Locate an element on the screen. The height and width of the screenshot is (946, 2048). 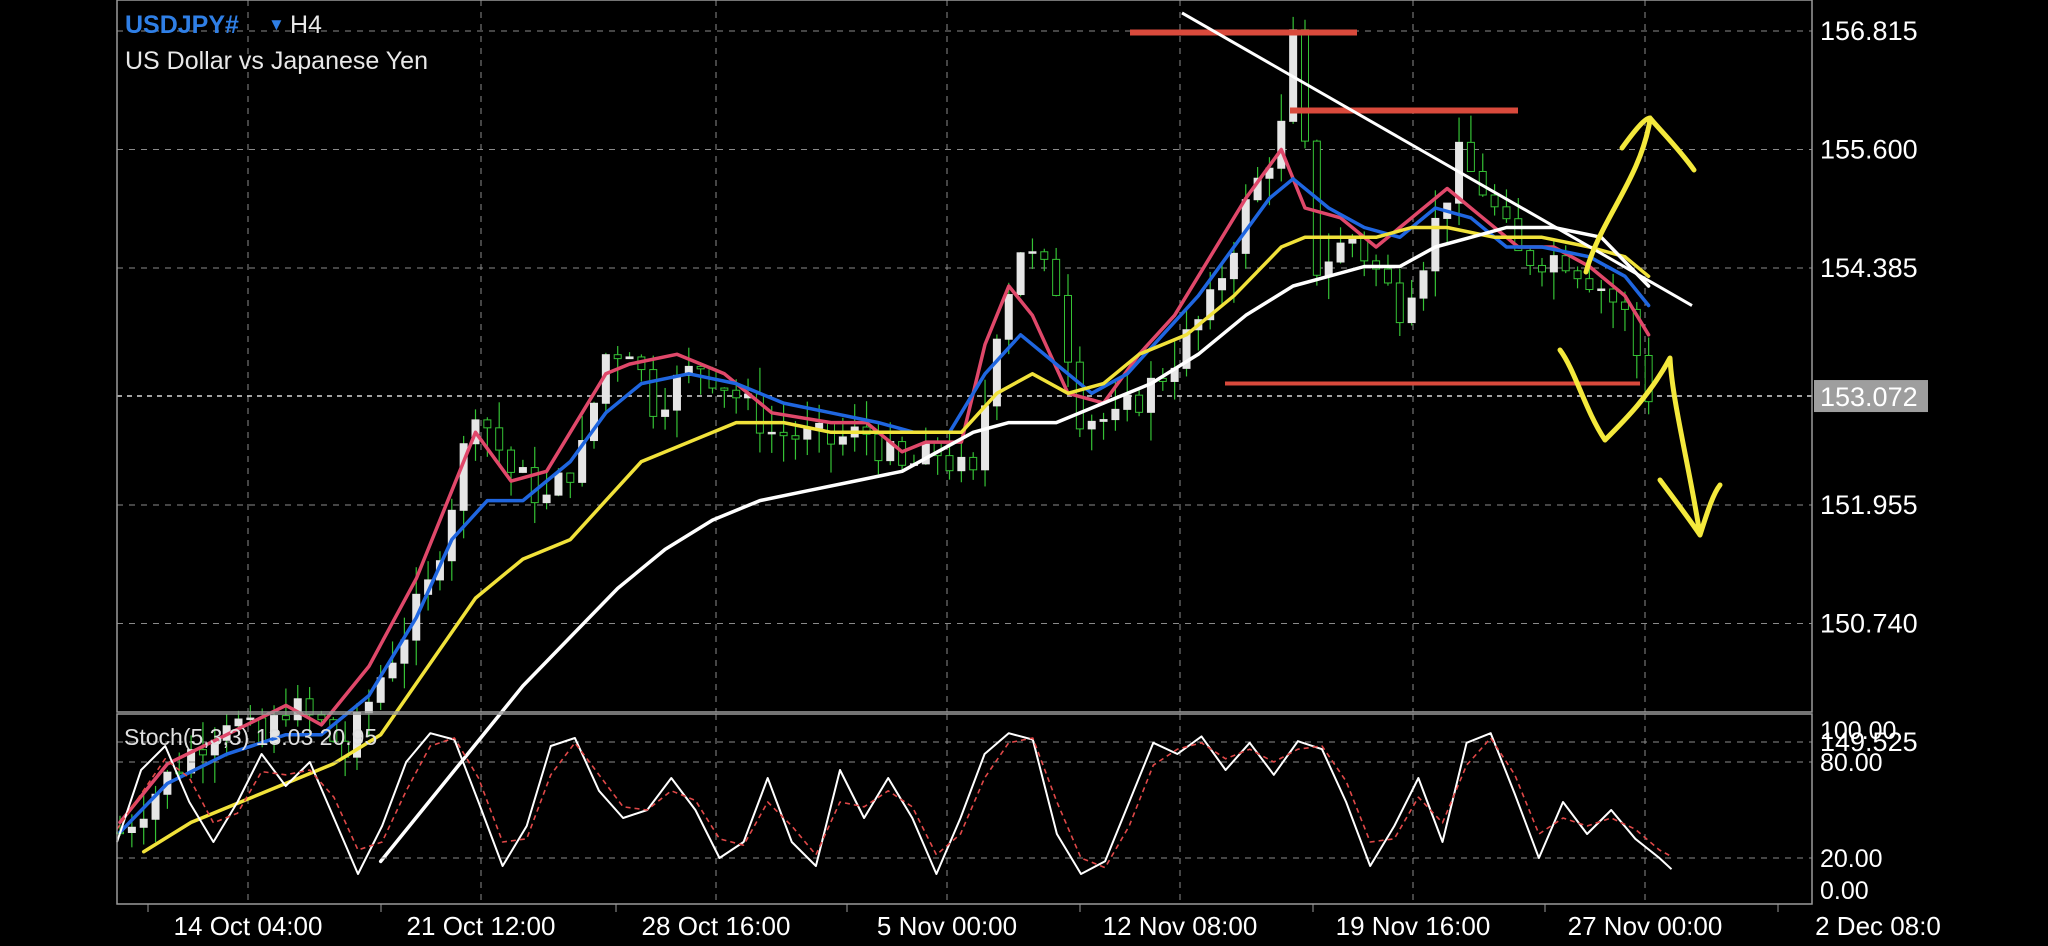
time-axis-label: 5 Nov 00:00 is located at coordinates (947, 926).